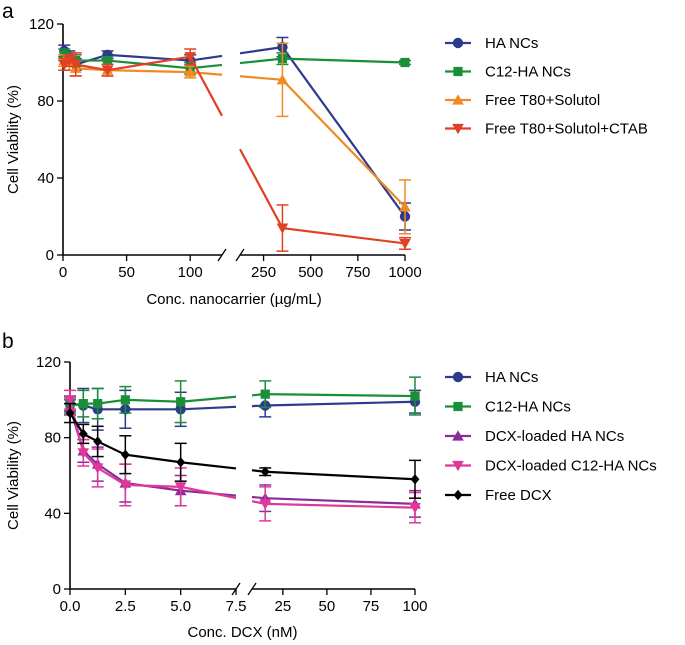  I want to click on x-tick-label: 250, so click(263, 272).